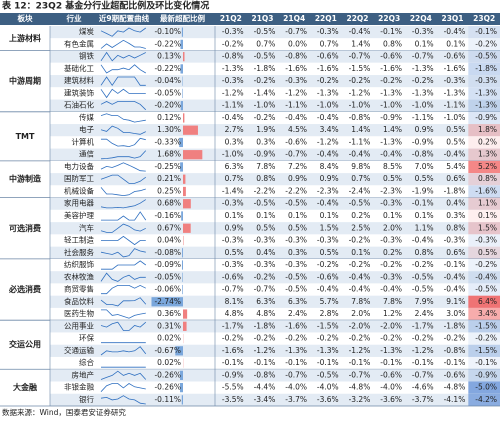  What do you see at coordinates (167, 31) in the screenshot?
I see `latest-value: -0.10%` at bounding box center [167, 31].